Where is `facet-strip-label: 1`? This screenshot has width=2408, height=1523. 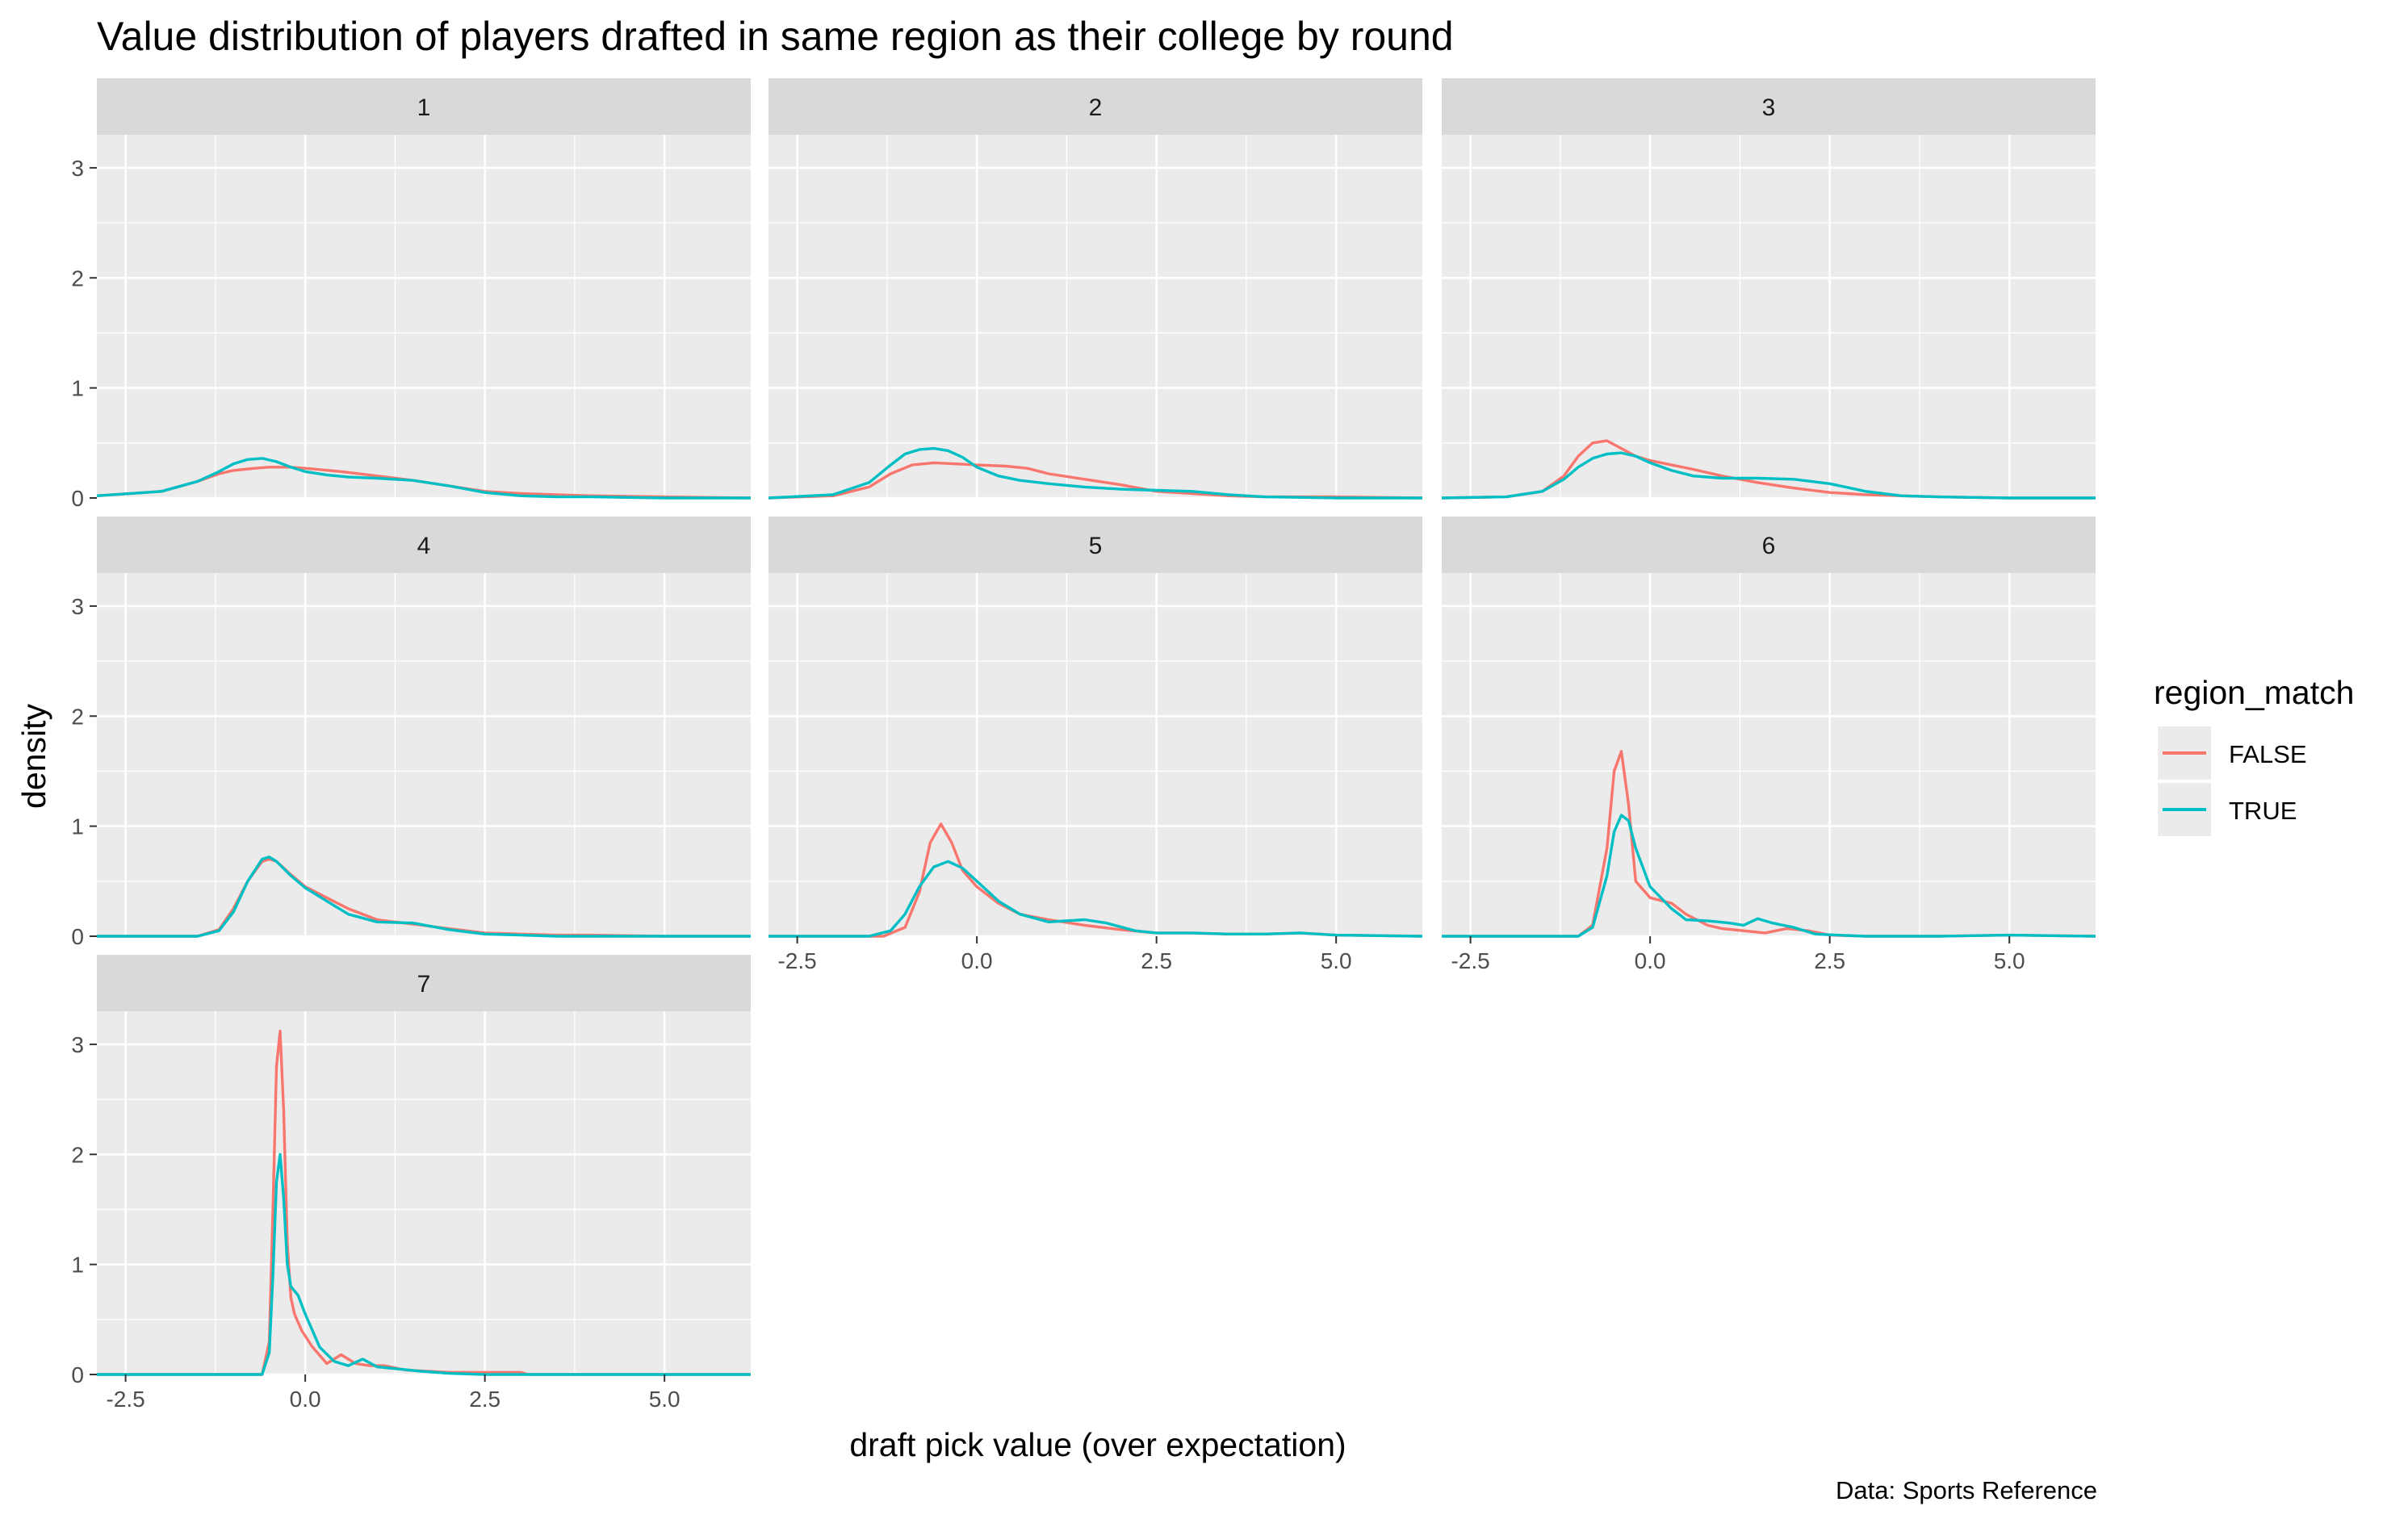
facet-strip-label: 1 is located at coordinates (424, 107).